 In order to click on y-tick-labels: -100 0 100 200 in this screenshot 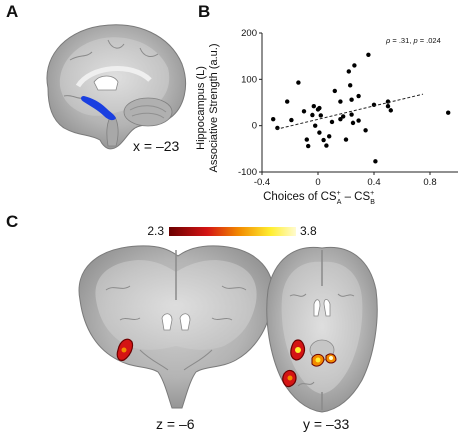, I will do `click(247, 103)`.